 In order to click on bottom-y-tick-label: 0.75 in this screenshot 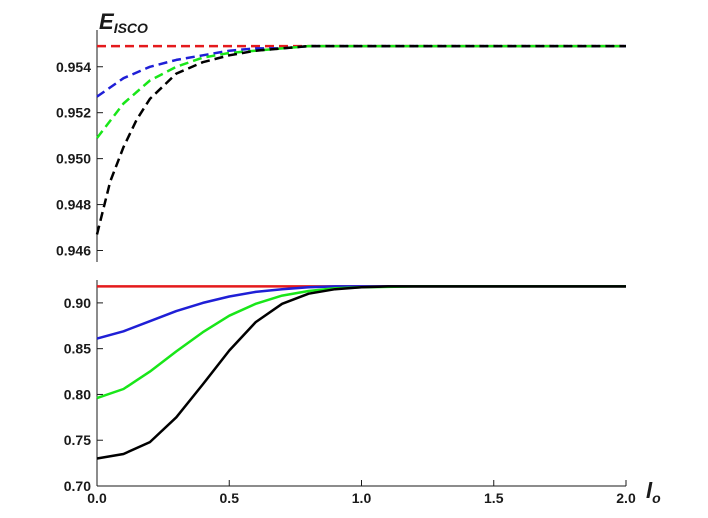, I will do `click(77, 440)`.